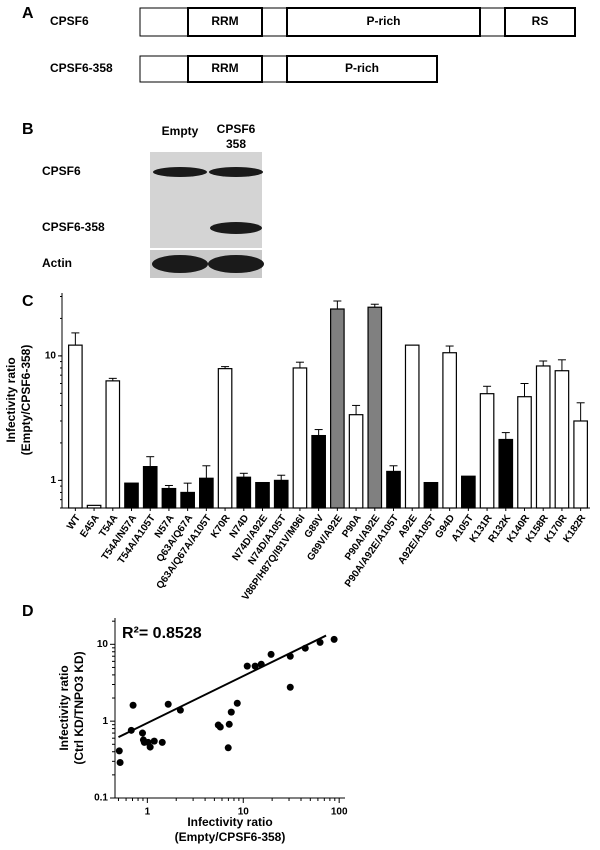  What do you see at coordinates (101, 798) in the screenshot?
I see `y-tick-label: 0.1` at bounding box center [101, 798].